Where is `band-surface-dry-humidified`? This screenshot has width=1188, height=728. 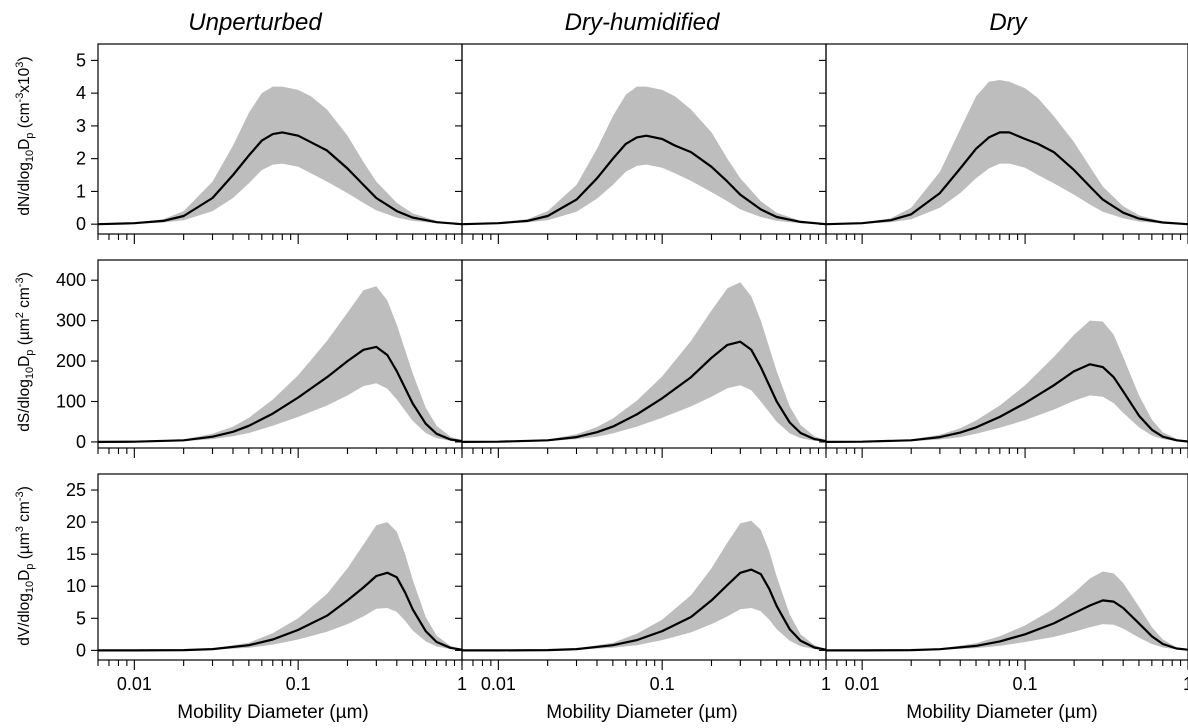
band-surface-dry-humidified is located at coordinates (644, 362).